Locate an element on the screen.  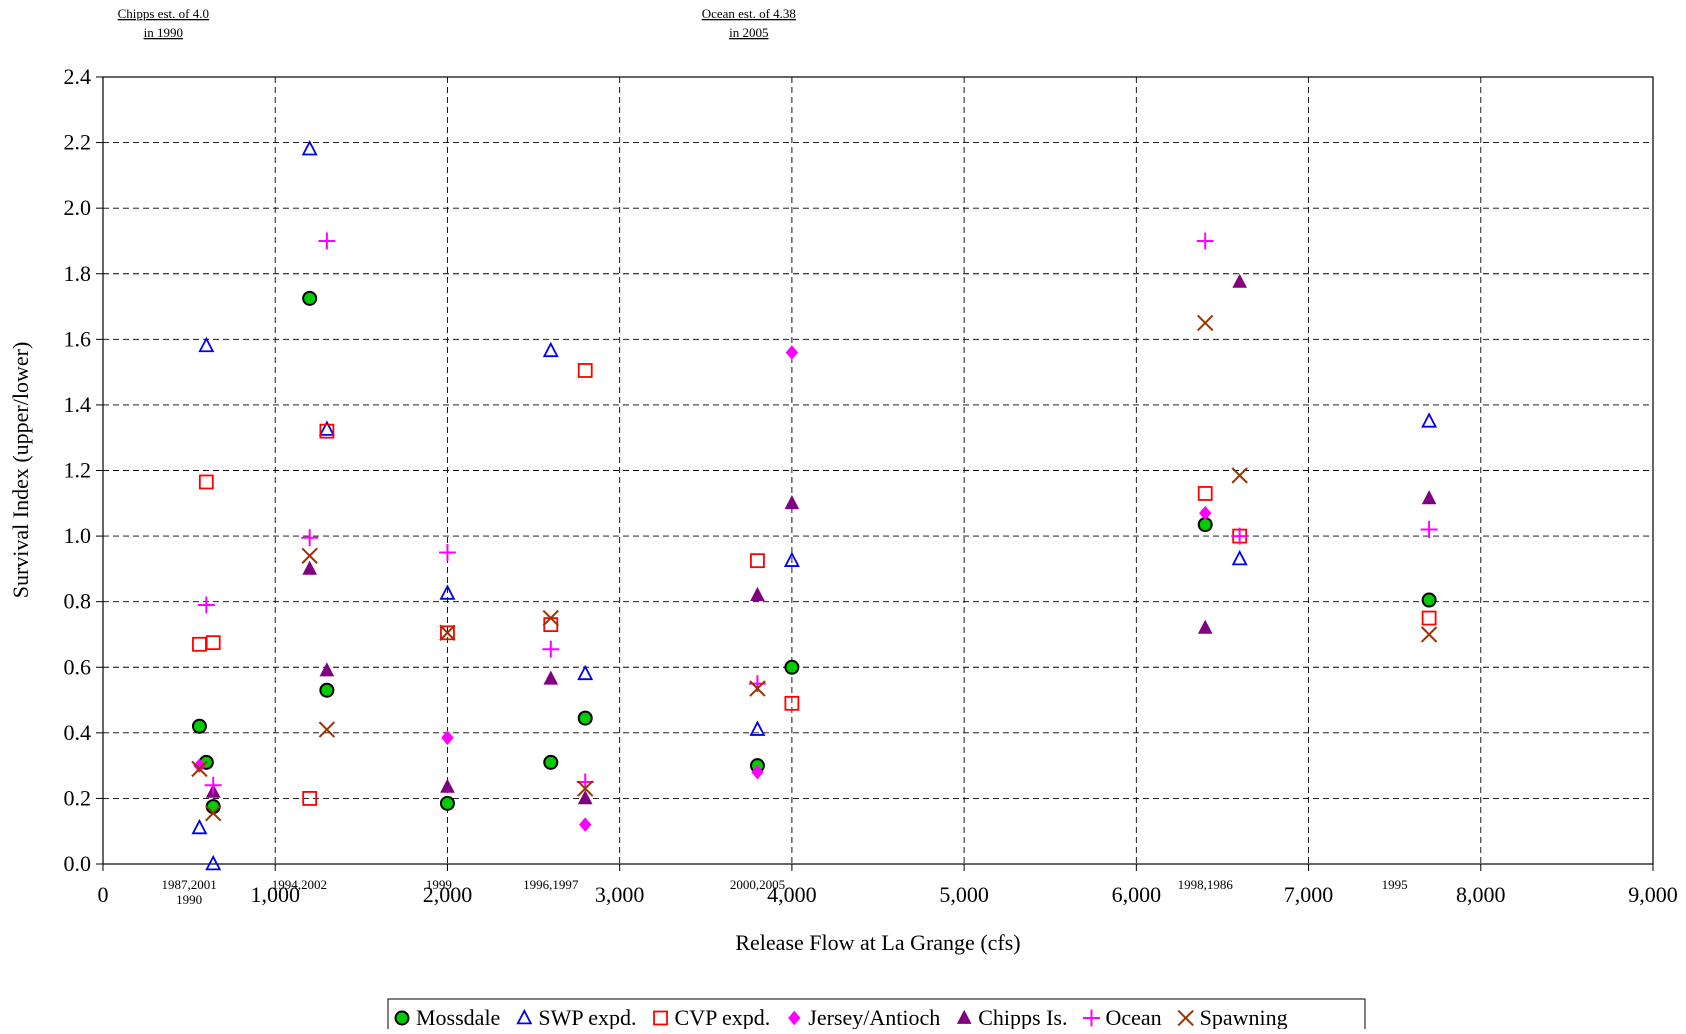
legend-frame is located at coordinates (876, 1016).